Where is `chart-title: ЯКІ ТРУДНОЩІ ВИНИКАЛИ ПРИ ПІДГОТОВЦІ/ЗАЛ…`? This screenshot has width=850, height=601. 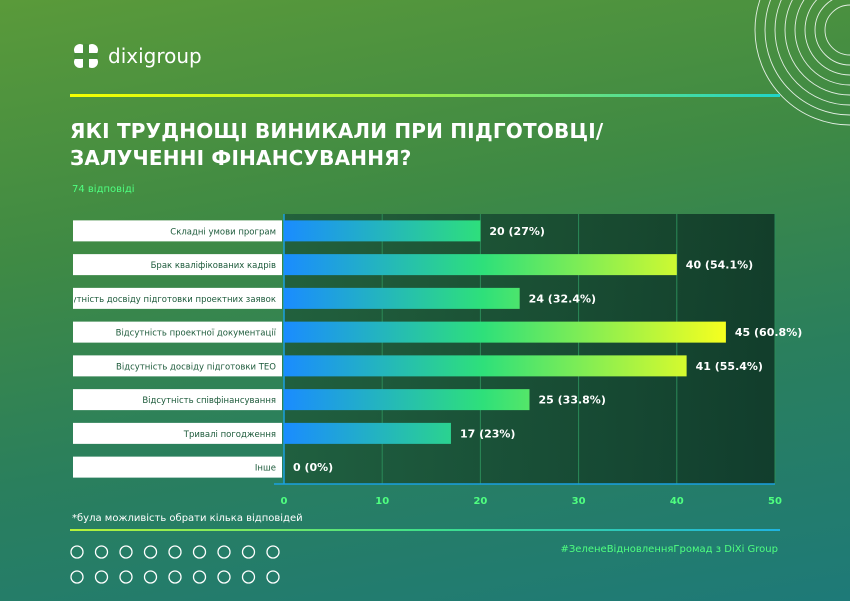
chart-title: ЯКІ ТРУДНОЩІ ВИНИКАЛИ ПРИ ПІДГОТОВЦІ/ЗАЛ… is located at coordinates (337, 144).